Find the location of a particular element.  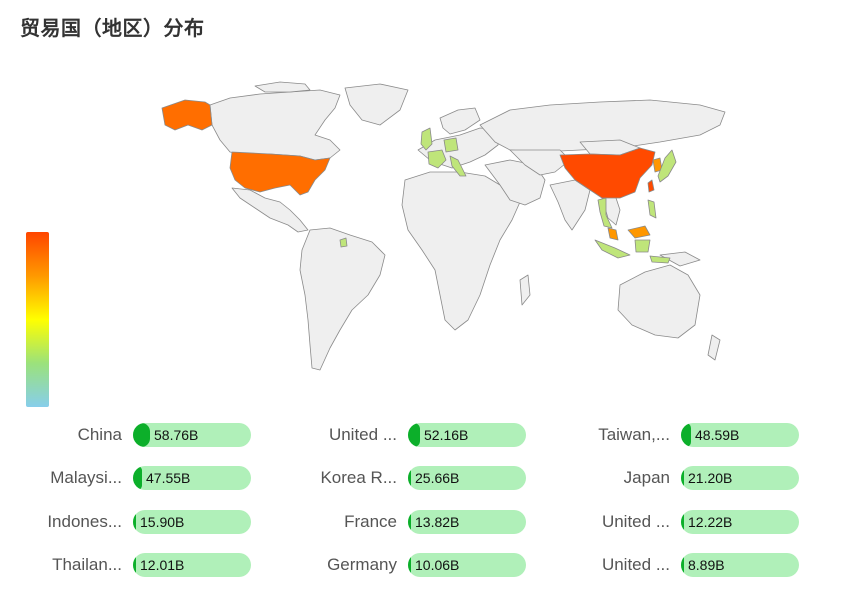

bar-value-label: 15.90B is located at coordinates (162, 522).